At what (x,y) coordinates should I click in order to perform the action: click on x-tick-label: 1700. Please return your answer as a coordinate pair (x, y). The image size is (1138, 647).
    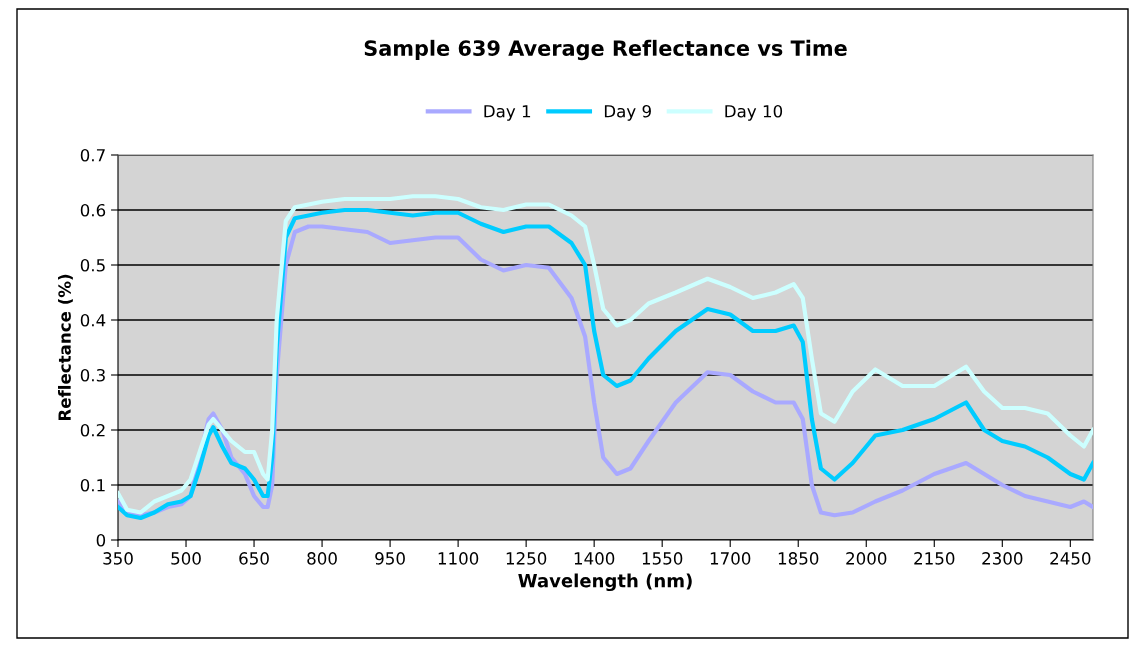
    Looking at the image, I should click on (730, 558).